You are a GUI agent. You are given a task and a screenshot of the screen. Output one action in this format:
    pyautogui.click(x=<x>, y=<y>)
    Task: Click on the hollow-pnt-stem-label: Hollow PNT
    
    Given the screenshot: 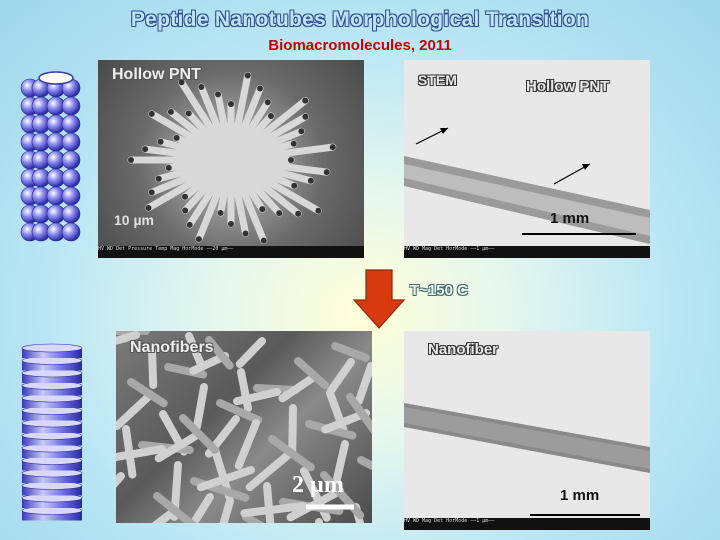 What is the action you would take?
    pyautogui.click(x=568, y=86)
    